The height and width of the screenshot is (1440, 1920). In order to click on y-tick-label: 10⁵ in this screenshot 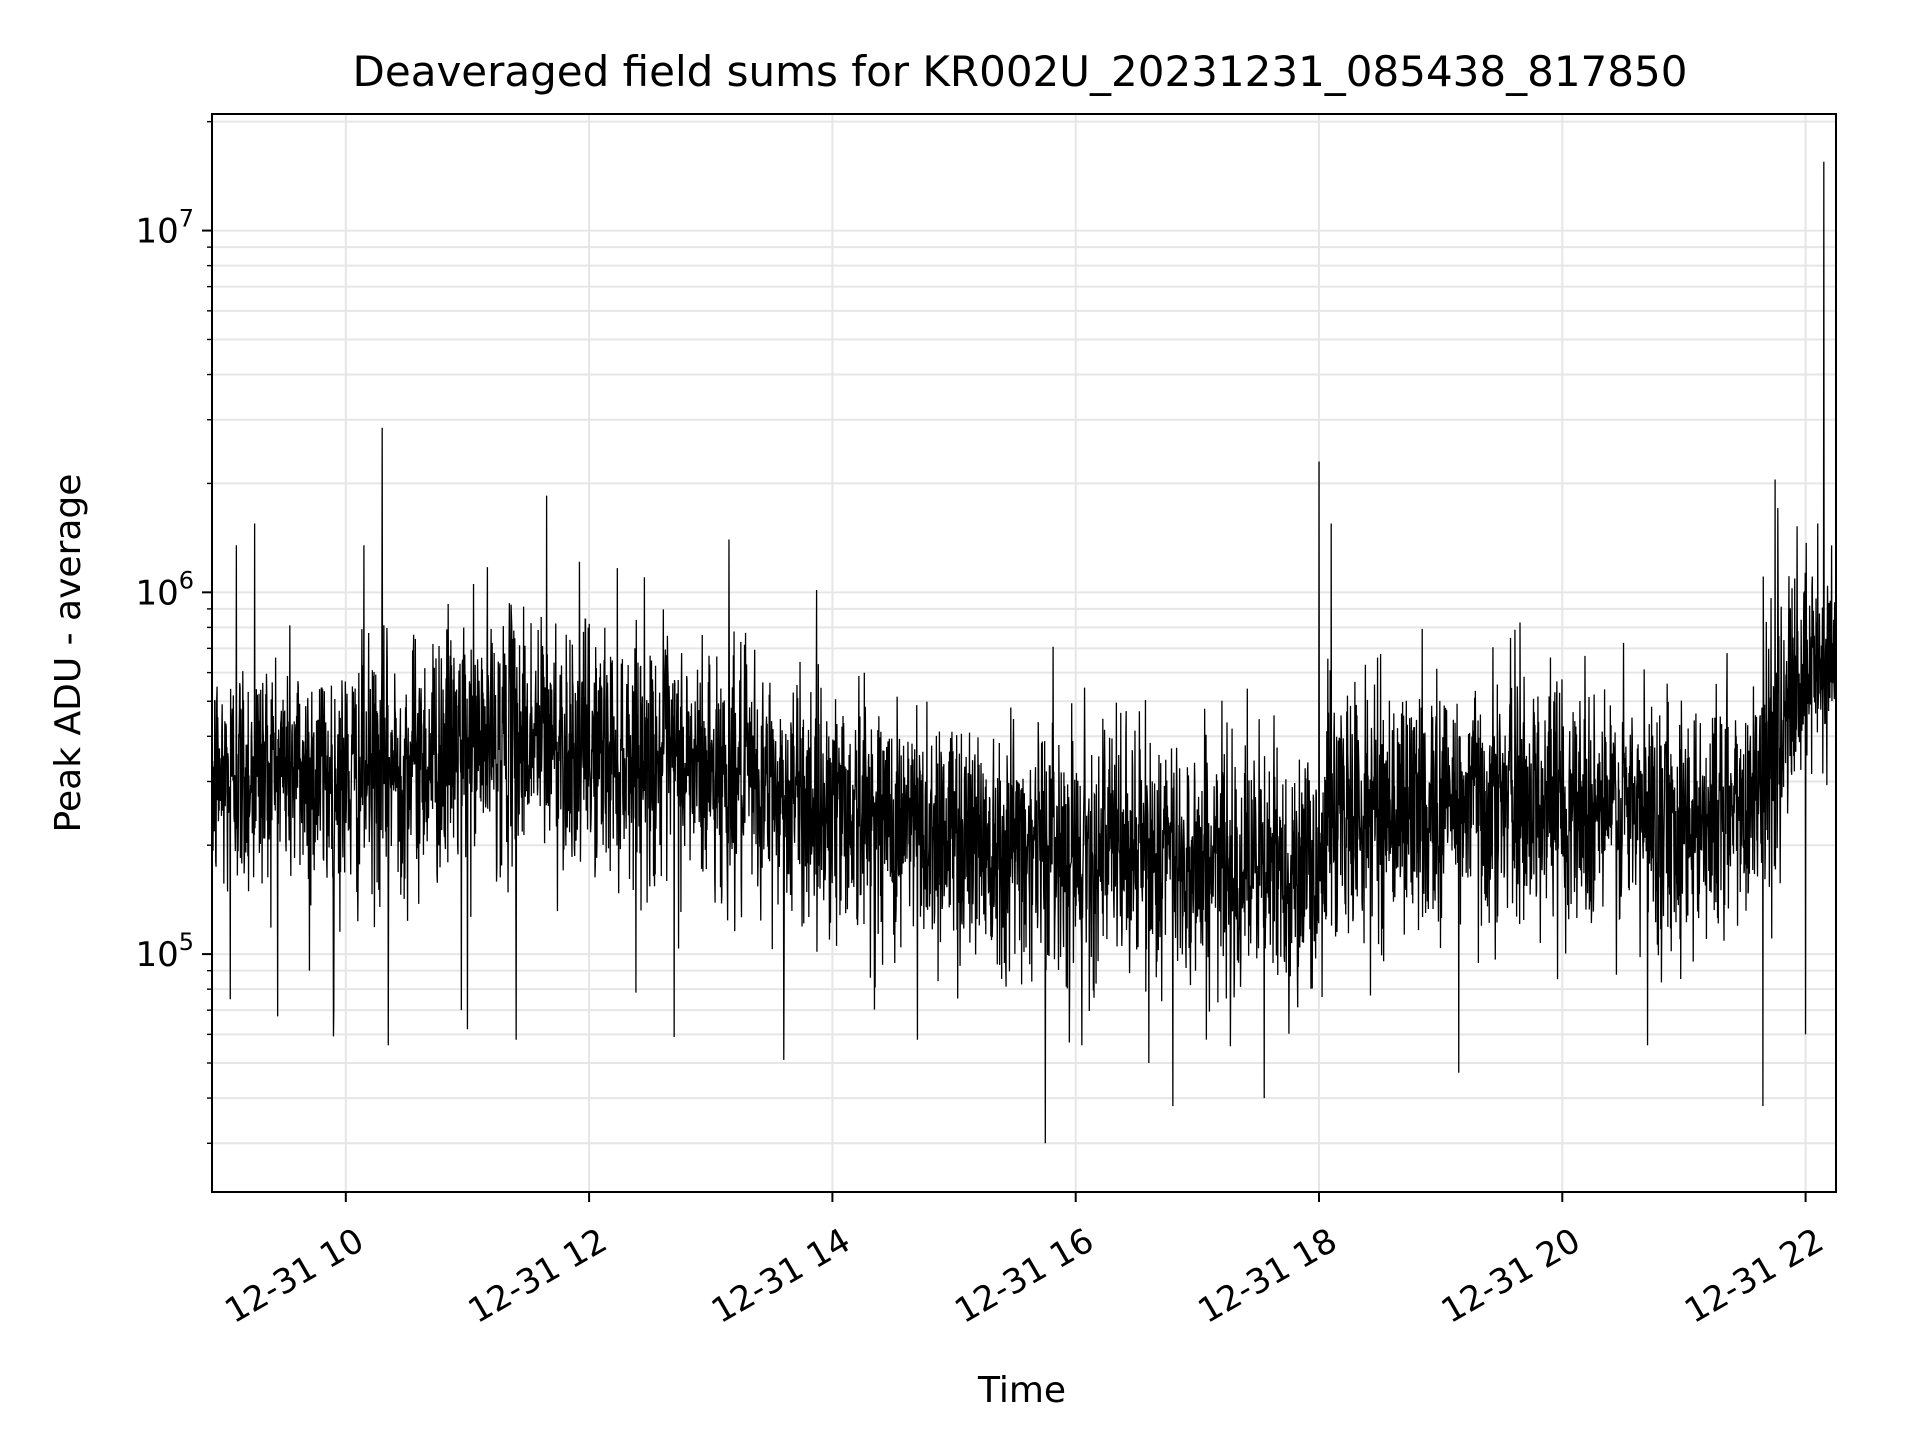, I will do `click(164, 951)`.